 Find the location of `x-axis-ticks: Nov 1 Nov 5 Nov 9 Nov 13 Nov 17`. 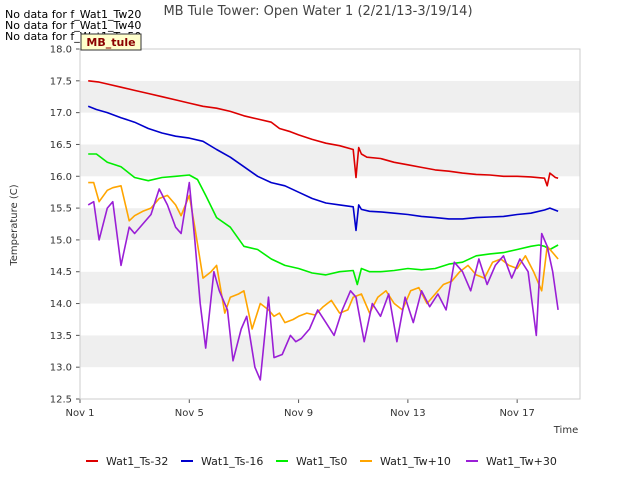

x-axis-ticks: Nov 1 Nov 5 Nov 9 Nov 13 Nov 17 is located at coordinates (300, 409).